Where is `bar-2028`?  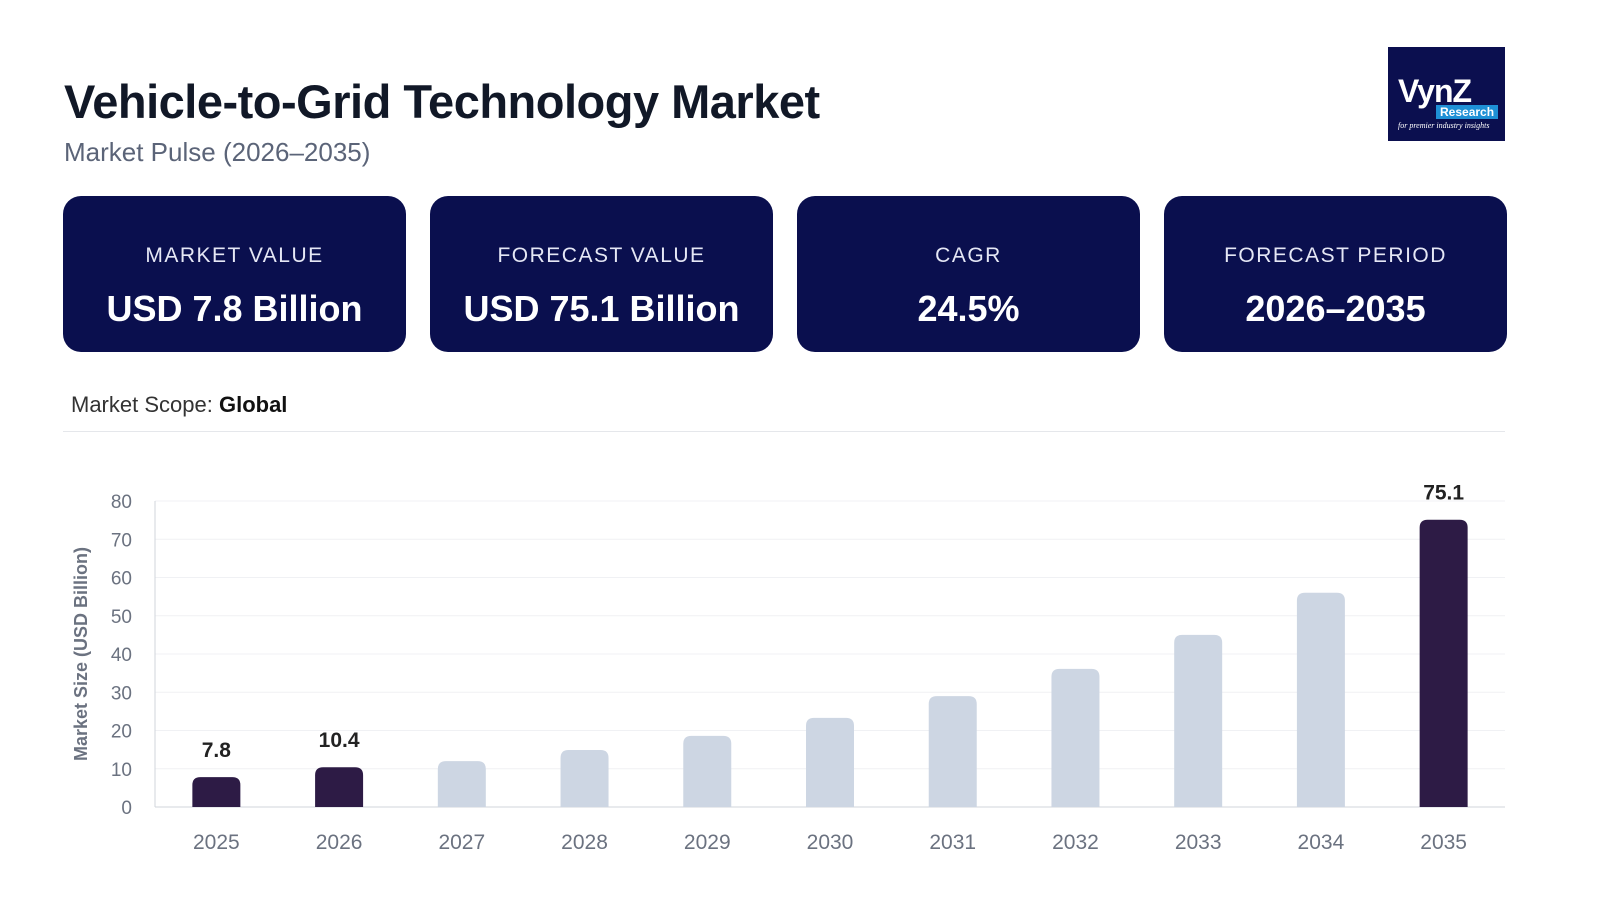
bar-2028 is located at coordinates (584, 778).